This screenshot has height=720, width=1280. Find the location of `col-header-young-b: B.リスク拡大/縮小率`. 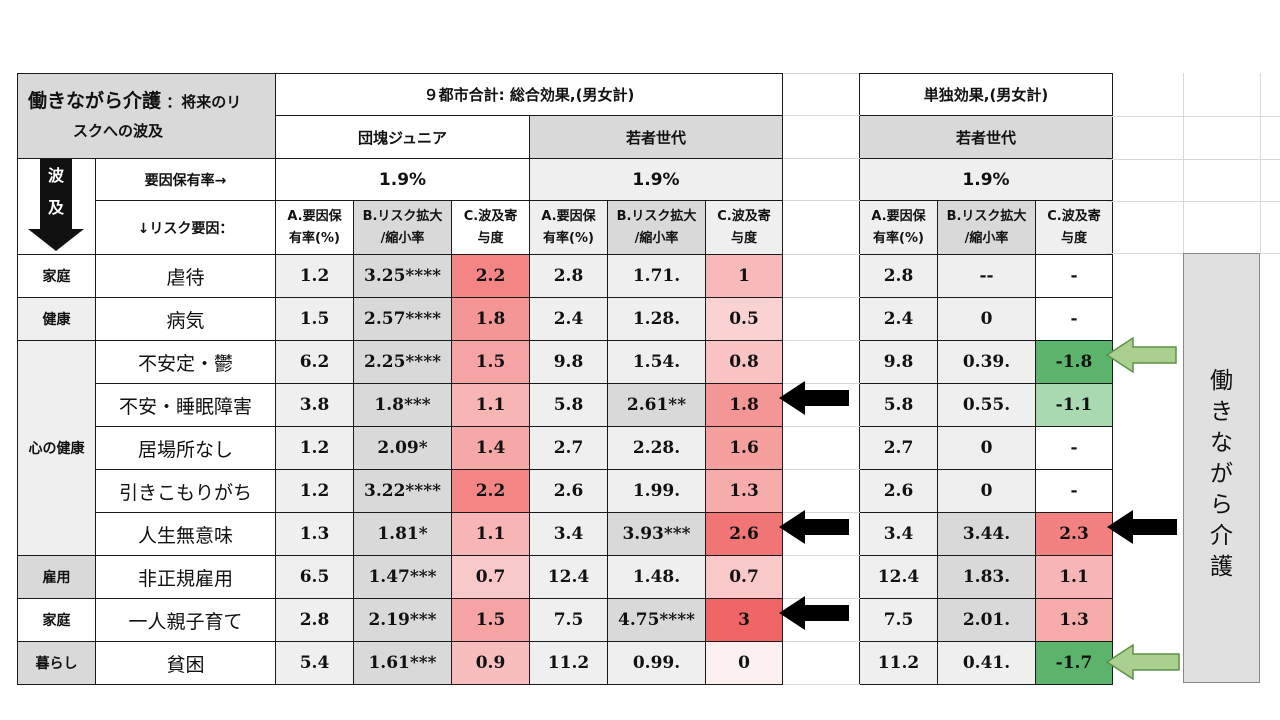

col-header-young-b: B.リスク拡大/縮小率 is located at coordinates (656, 227).